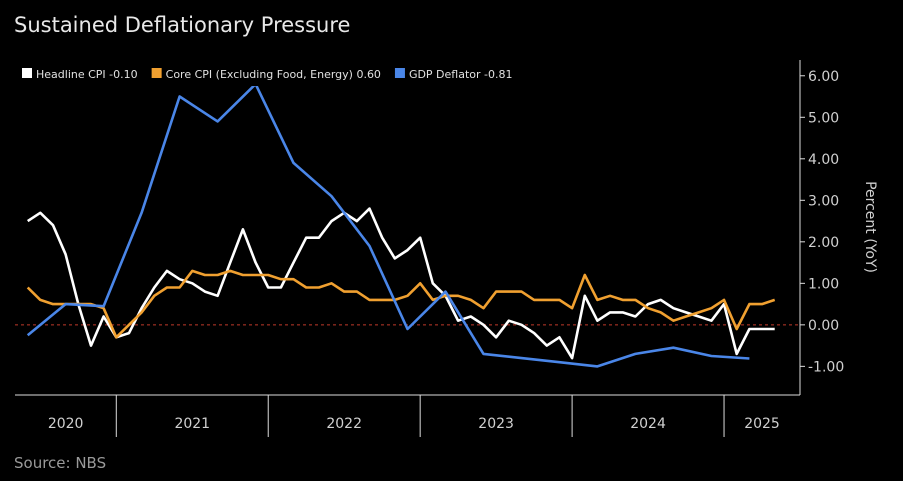 This screenshot has height=481, width=903. What do you see at coordinates (823, 160) in the screenshot?
I see `y-tick-label: 4.00` at bounding box center [823, 160].